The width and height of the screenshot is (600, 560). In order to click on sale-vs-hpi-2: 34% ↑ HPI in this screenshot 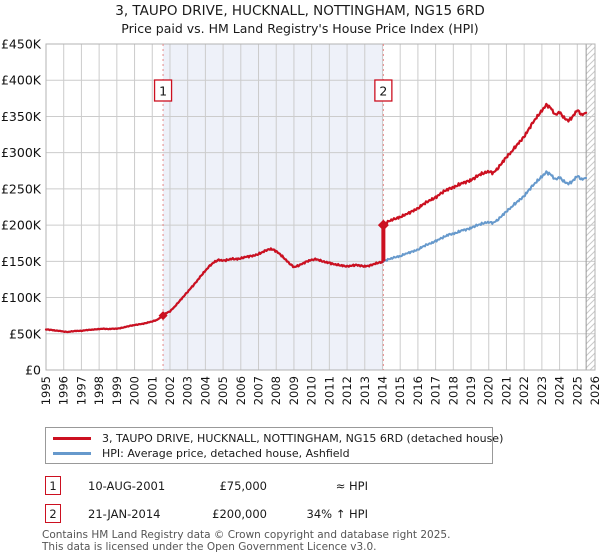, I will do `click(337, 513)`.